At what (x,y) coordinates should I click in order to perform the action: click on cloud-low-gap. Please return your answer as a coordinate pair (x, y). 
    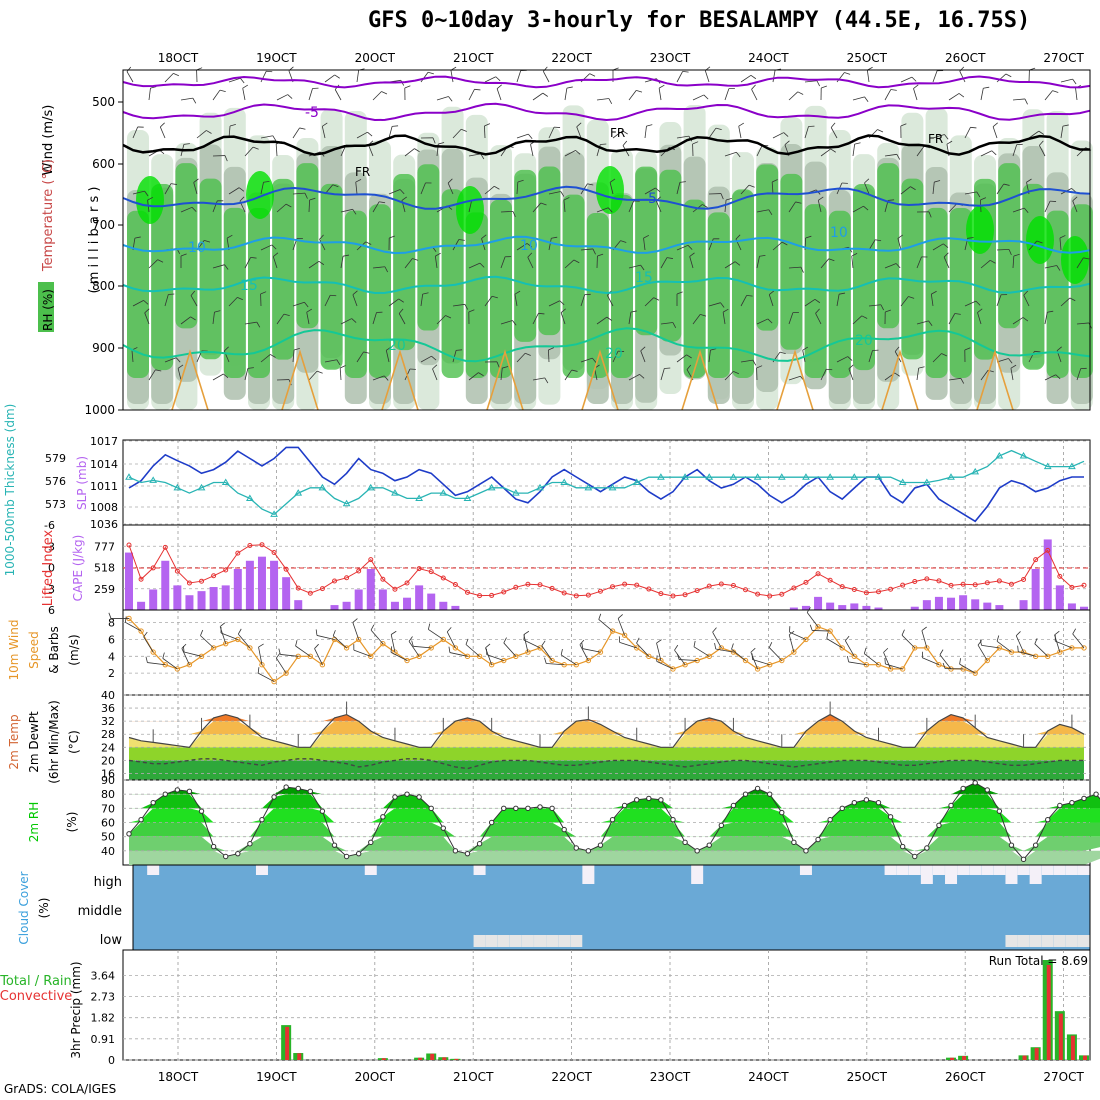
    Looking at the image, I should click on (540, 941).